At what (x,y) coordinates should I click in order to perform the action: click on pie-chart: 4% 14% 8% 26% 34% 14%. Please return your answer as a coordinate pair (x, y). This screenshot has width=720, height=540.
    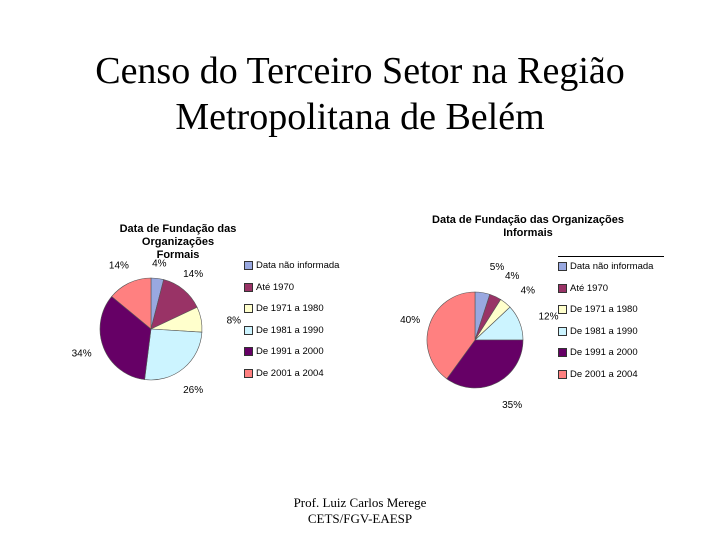
    Looking at the image, I should click on (157, 327).